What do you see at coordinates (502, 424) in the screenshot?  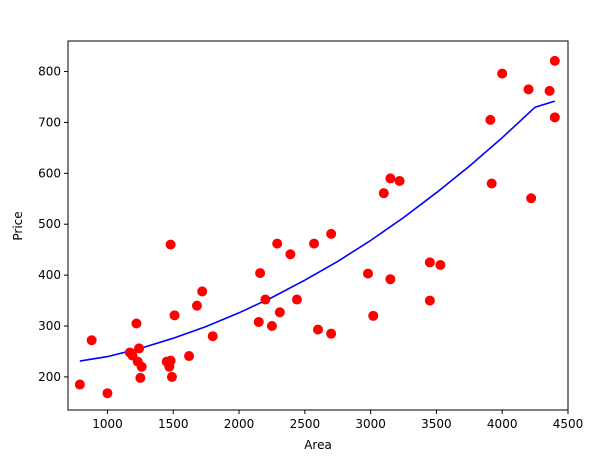 I see `x-tick-label: 4000` at bounding box center [502, 424].